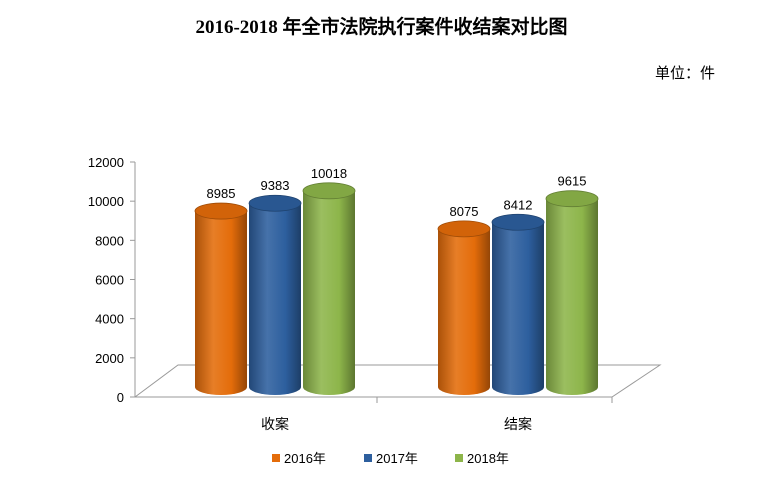 The width and height of the screenshot is (763, 501). I want to click on bar-value-label: 8985, so click(221, 193).